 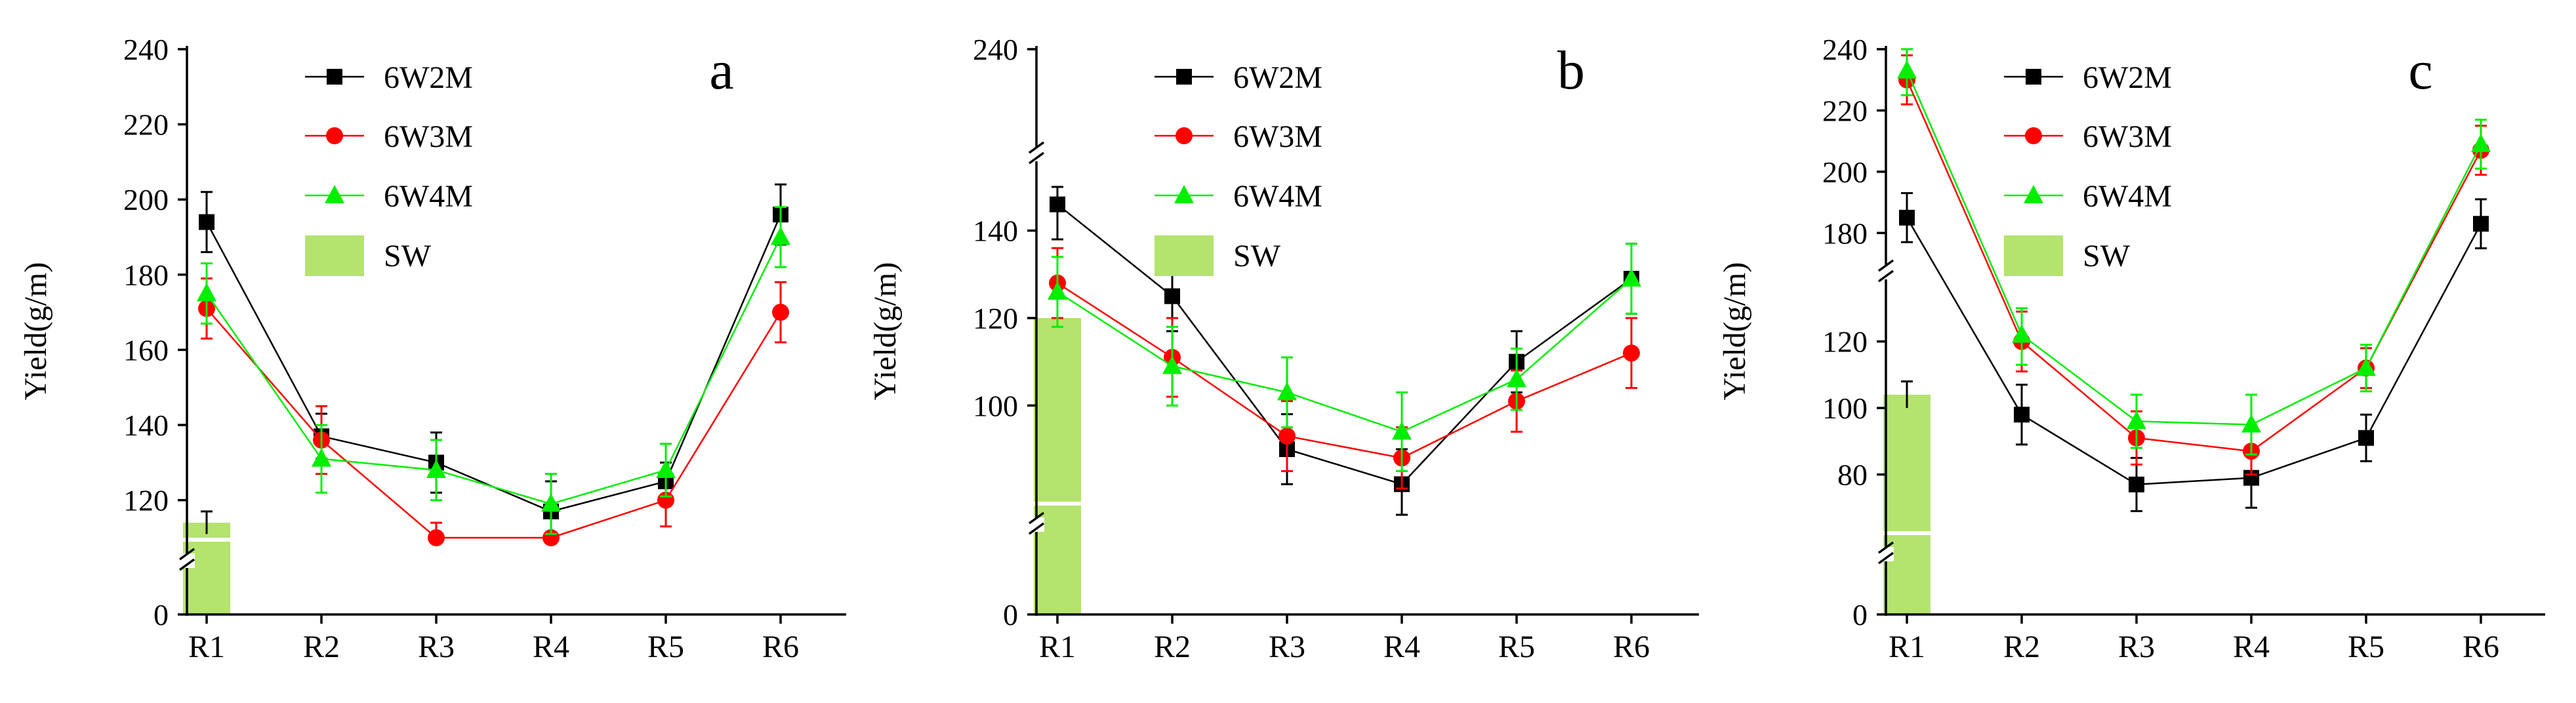 What do you see at coordinates (1172, 364) in the screenshot?
I see `data-point-r2` at bounding box center [1172, 364].